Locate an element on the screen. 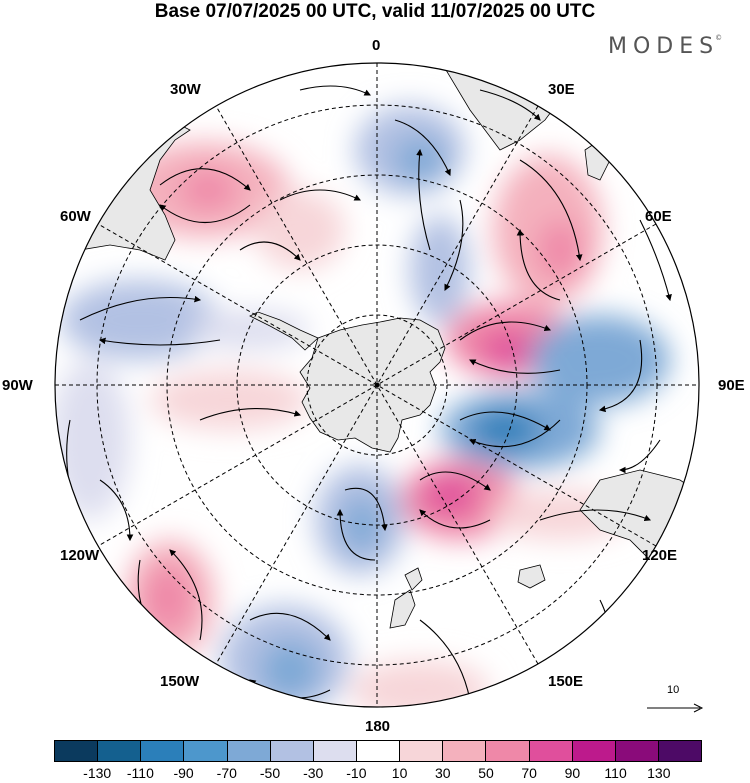 This screenshot has height=783, width=750. anomaly-weak-positive-amundsen is located at coordinates (230, 400).